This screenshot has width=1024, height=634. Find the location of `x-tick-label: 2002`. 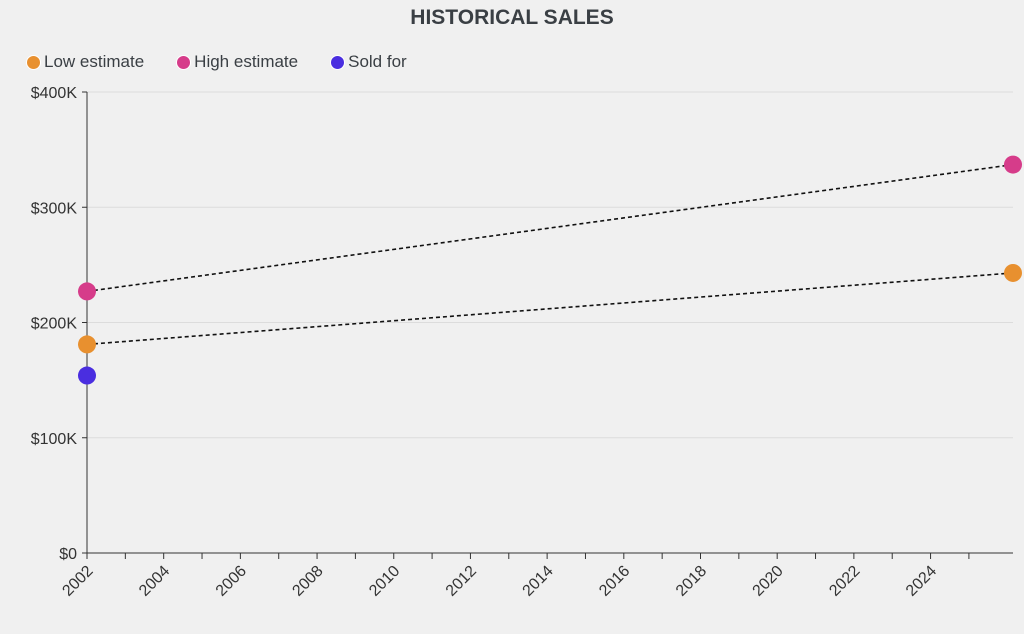

x-tick-label: 2002 is located at coordinates (77, 581).